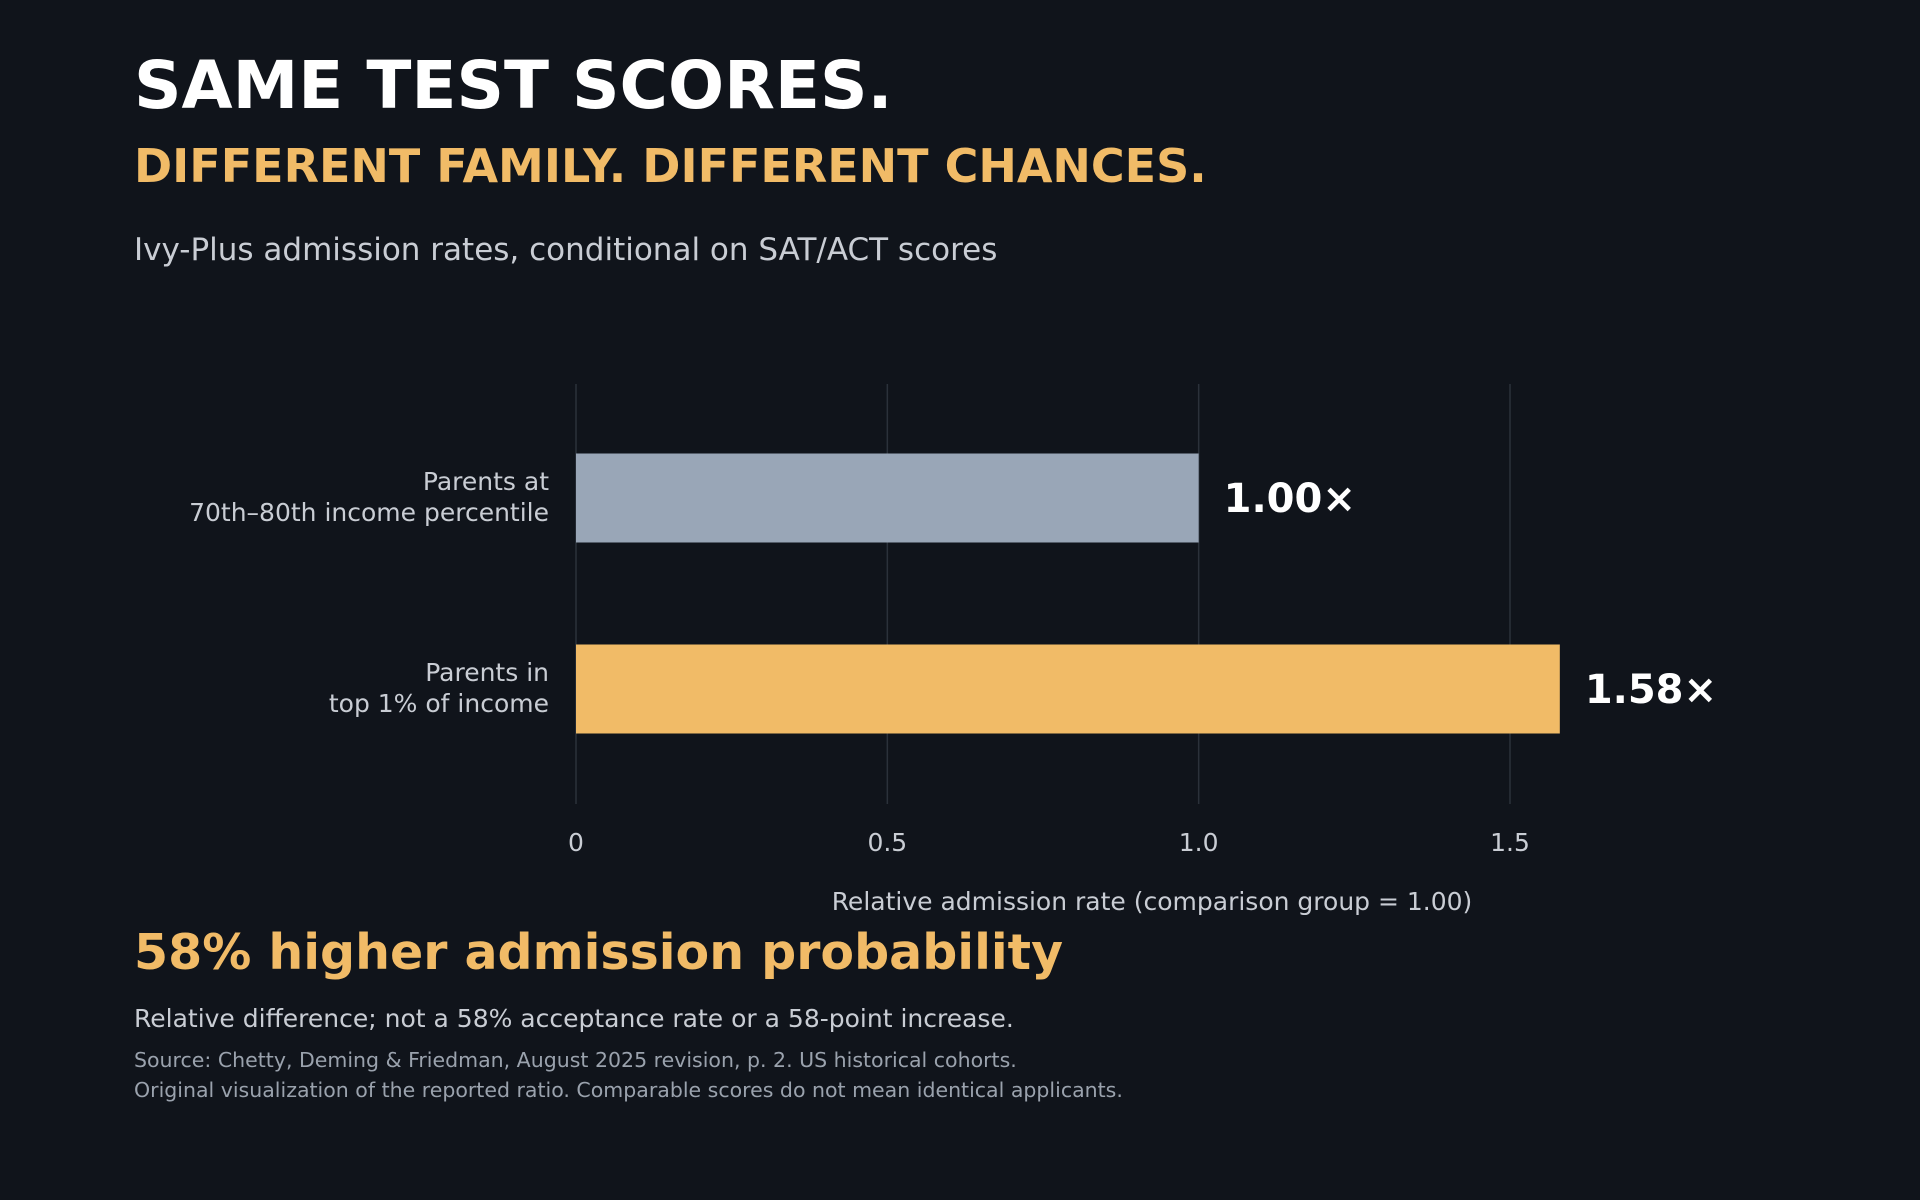 This screenshot has width=1920, height=1200. I want to click on x-tick-label-1: 0.5, so click(887, 842).